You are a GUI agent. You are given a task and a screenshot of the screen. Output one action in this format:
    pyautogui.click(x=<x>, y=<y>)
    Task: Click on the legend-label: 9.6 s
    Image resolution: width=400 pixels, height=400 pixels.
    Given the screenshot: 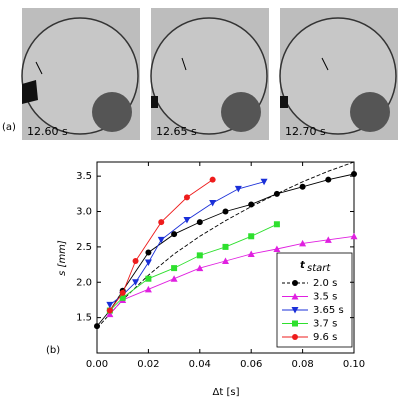 What is the action you would take?
    pyautogui.click(x=325, y=337)
    